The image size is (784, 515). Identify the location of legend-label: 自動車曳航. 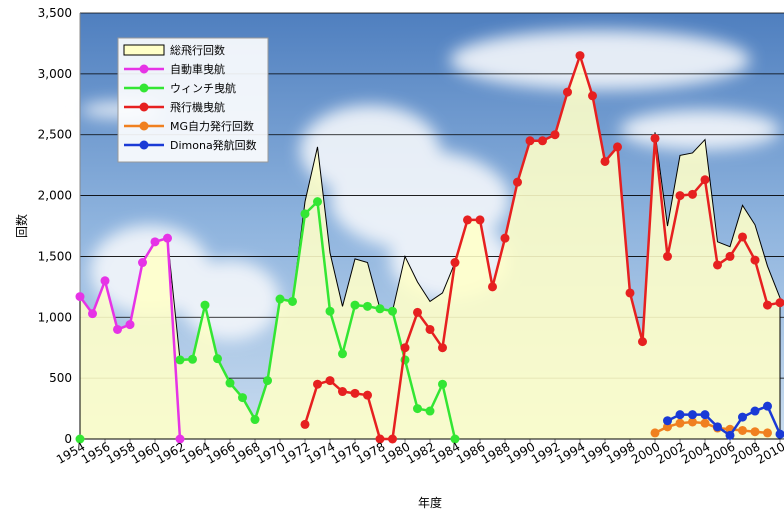
(197, 69).